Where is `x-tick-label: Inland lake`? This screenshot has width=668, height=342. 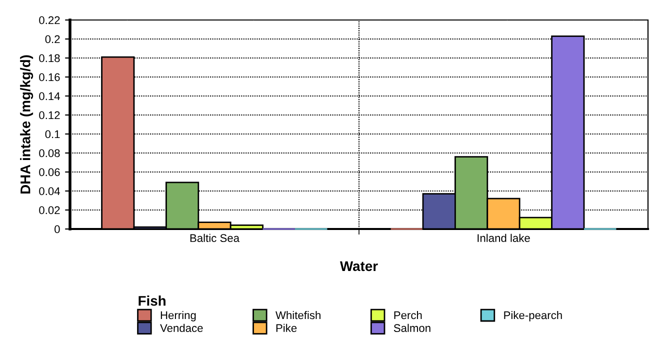 x-tick-label: Inland lake is located at coordinates (504, 238).